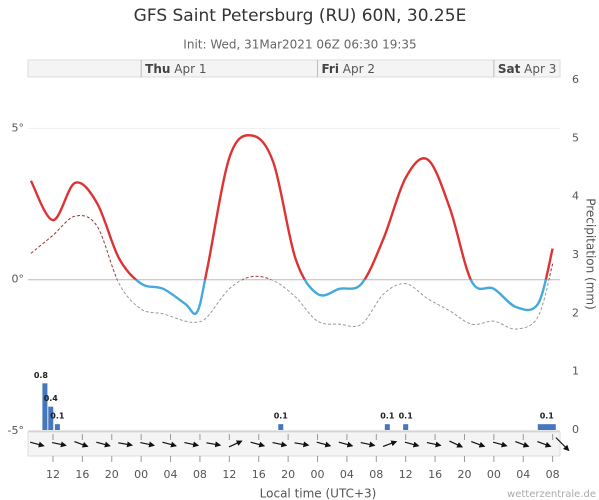  What do you see at coordinates (575, 371) in the screenshot?
I see `y2-tick-label: 1` at bounding box center [575, 371].